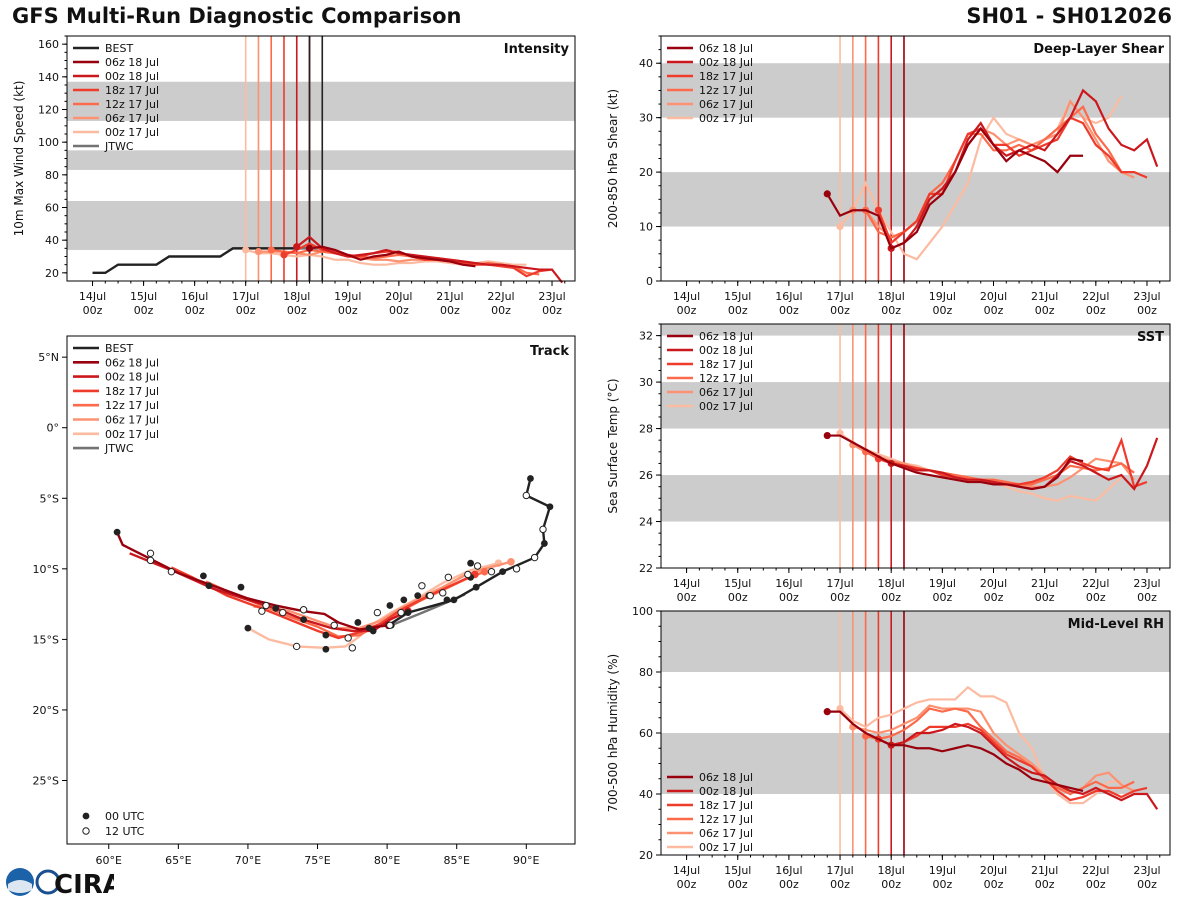 This screenshot has height=900, width=1200. I want to click on shear-band, so click(915, 90).